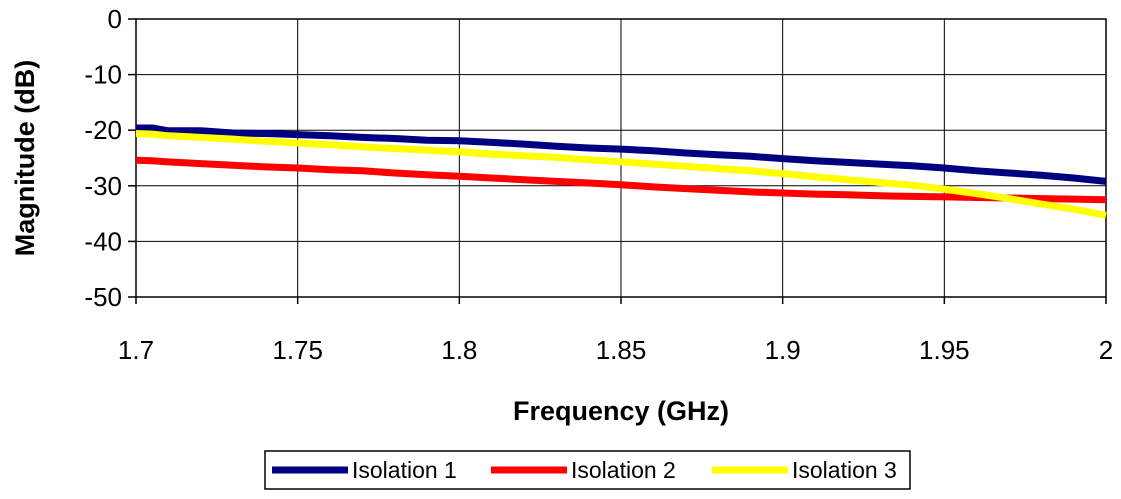 This screenshot has width=1121, height=499. What do you see at coordinates (103, 241) in the screenshot?
I see `y-tick-label: -40` at bounding box center [103, 241].